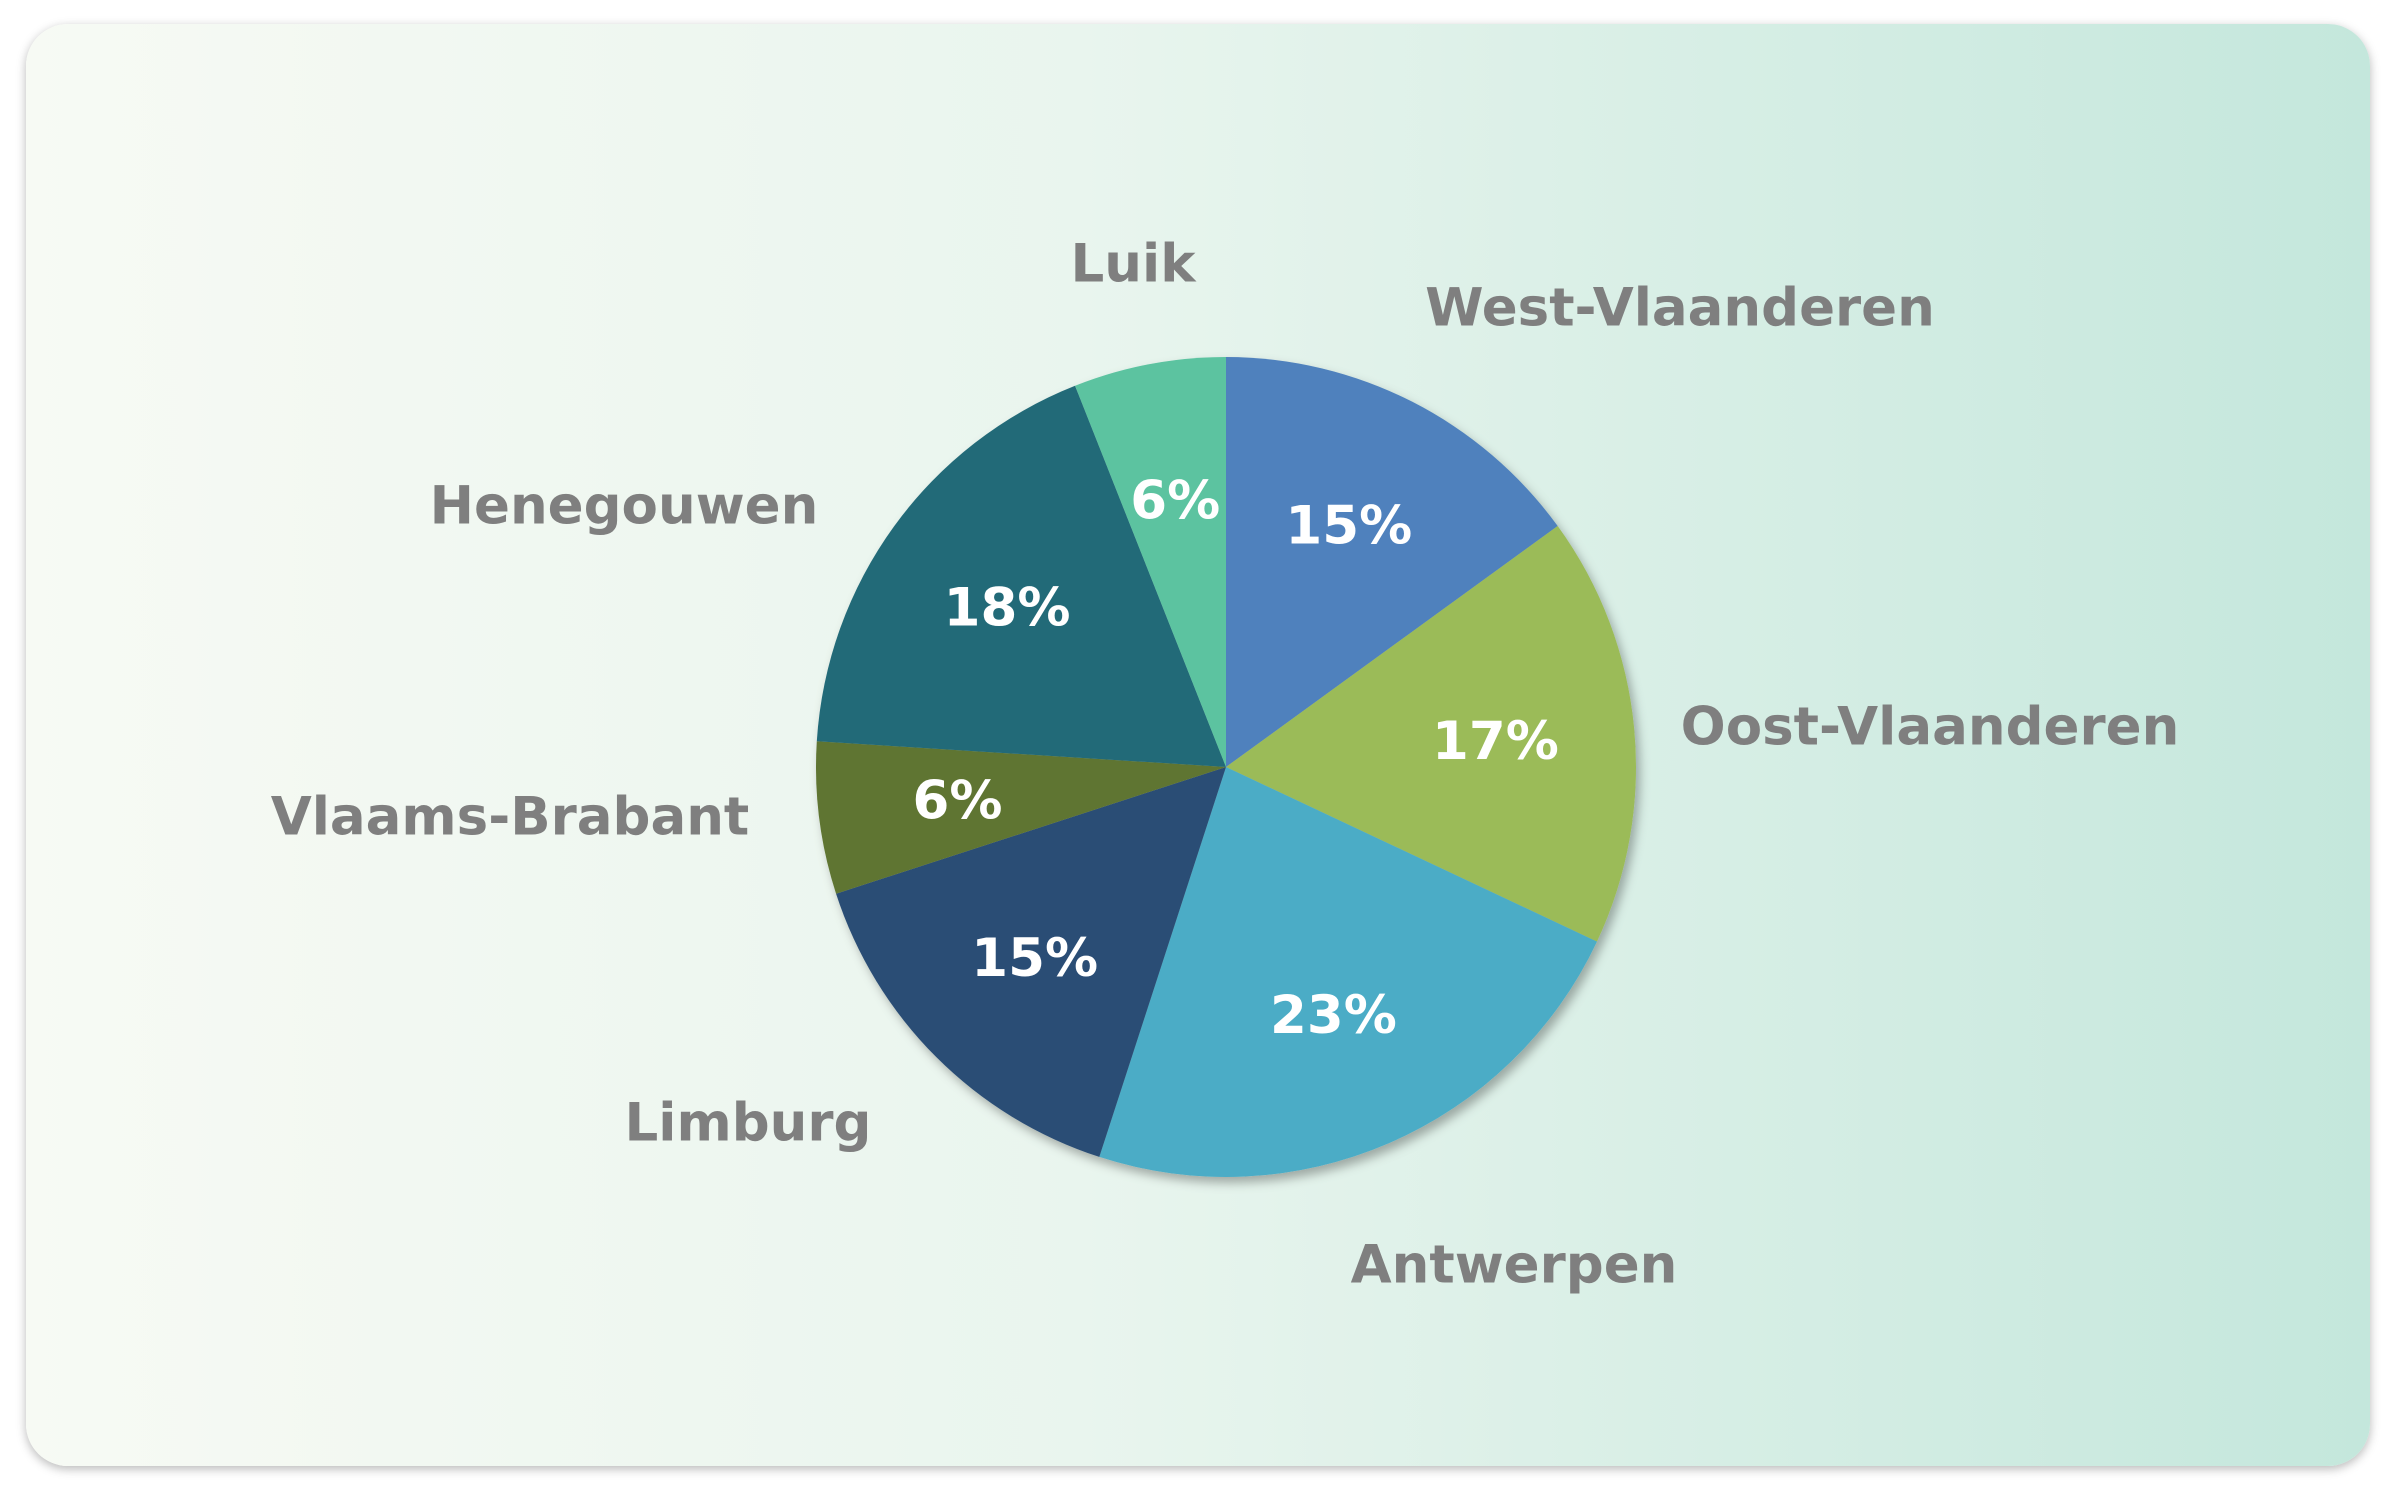  Describe the element at coordinates (1348, 525) in the screenshot. I see `value-label-west-vlaanderen: 15%` at that location.